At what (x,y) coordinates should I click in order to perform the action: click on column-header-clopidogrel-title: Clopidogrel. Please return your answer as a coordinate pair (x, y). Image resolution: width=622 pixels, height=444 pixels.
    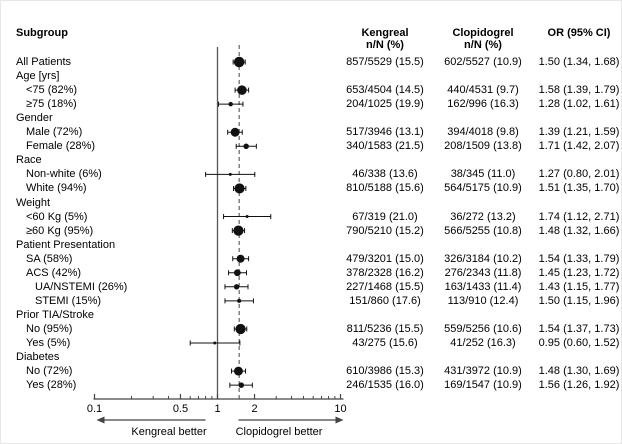
    Looking at the image, I should click on (483, 33).